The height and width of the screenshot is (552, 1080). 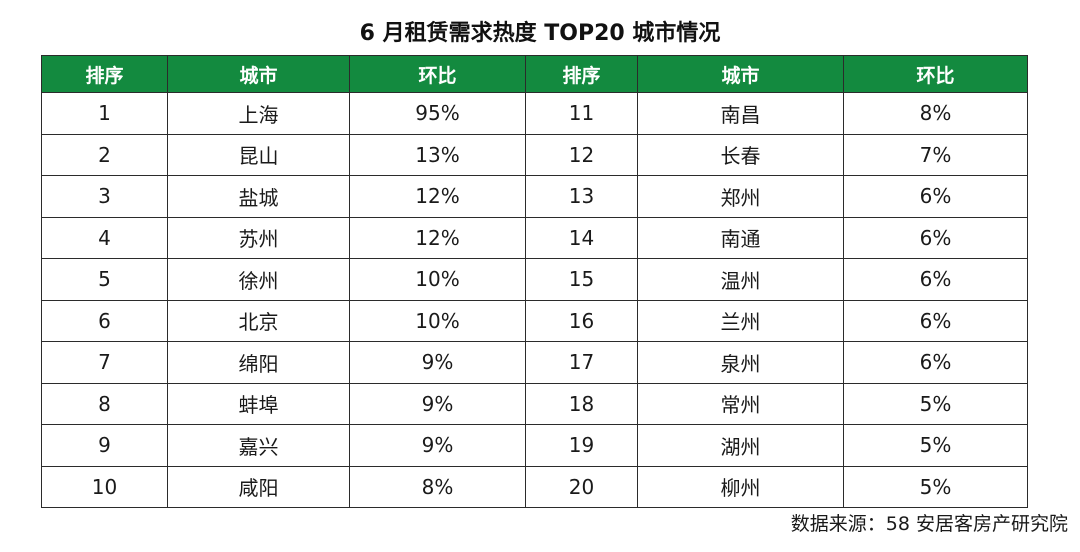 I want to click on city-cell: 咸阳, so click(x=258, y=486).